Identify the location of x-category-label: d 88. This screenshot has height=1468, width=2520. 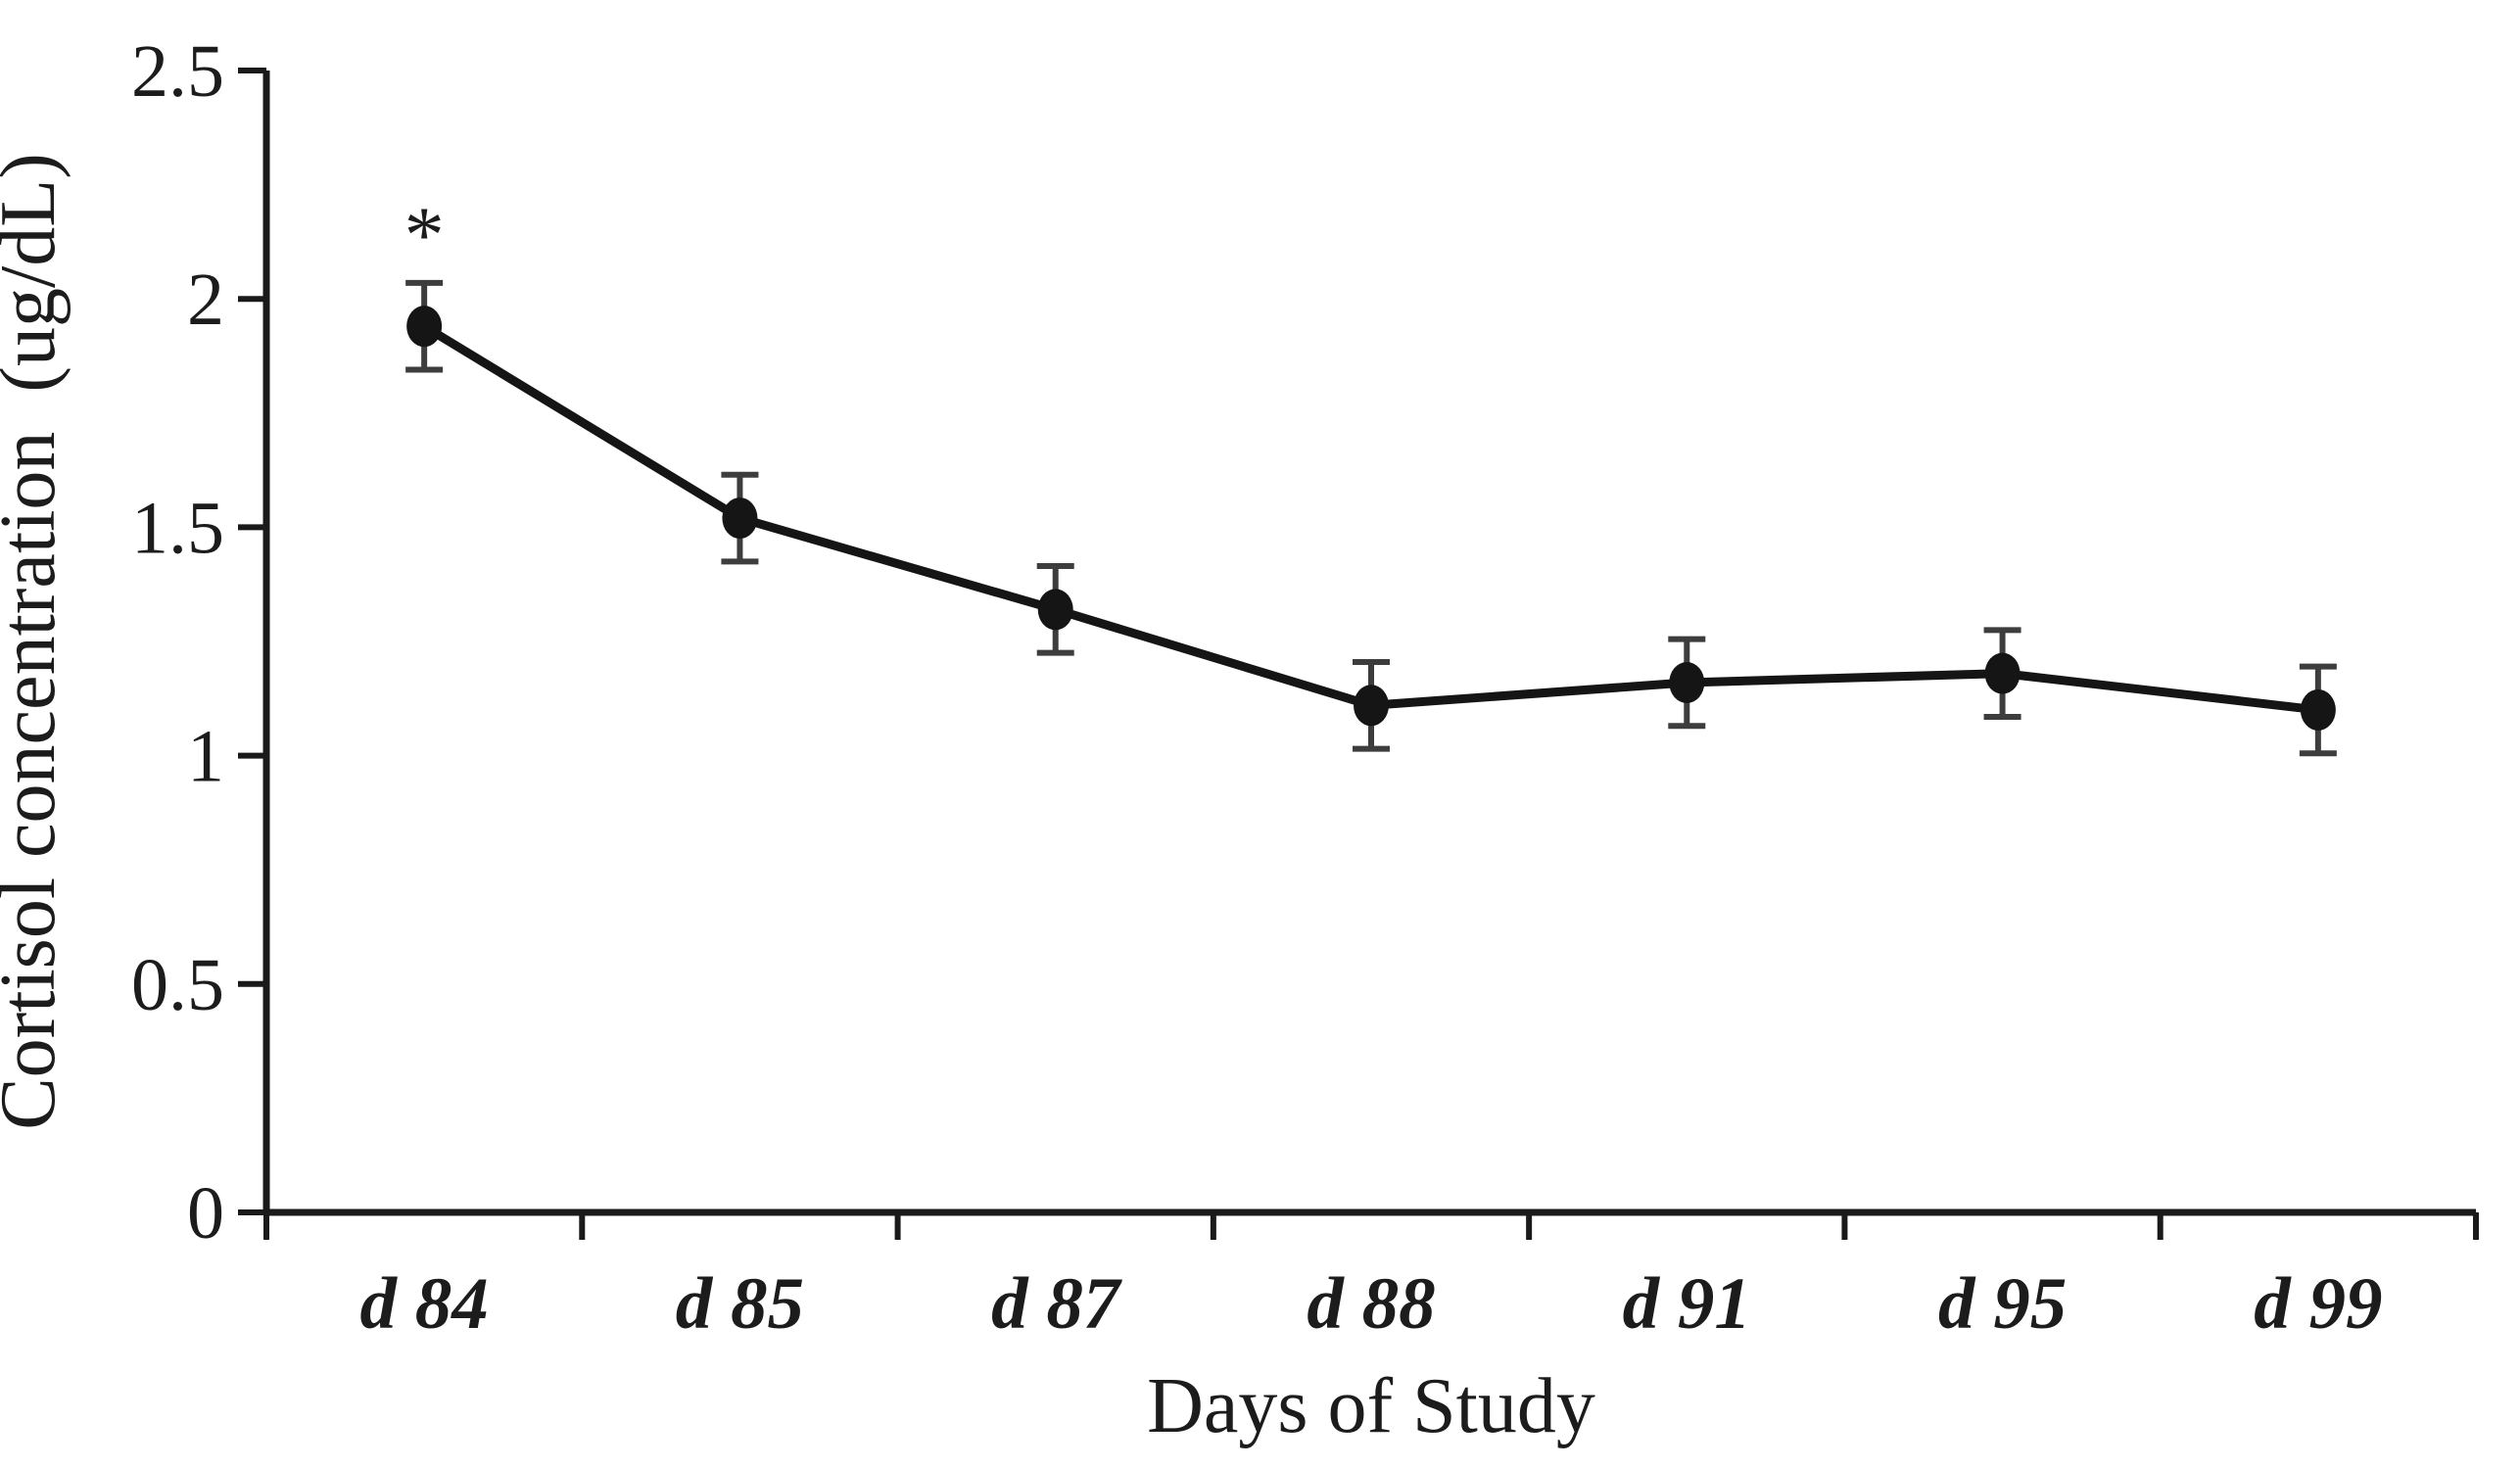
(1371, 1304).